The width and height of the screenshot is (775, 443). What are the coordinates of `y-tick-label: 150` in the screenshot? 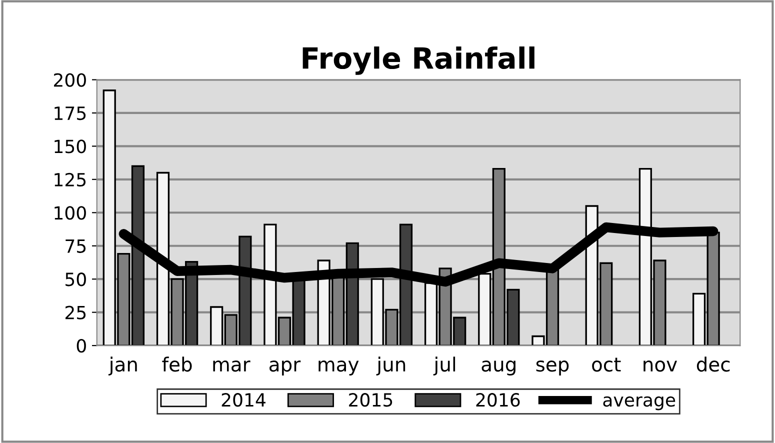 It's located at (70, 147).